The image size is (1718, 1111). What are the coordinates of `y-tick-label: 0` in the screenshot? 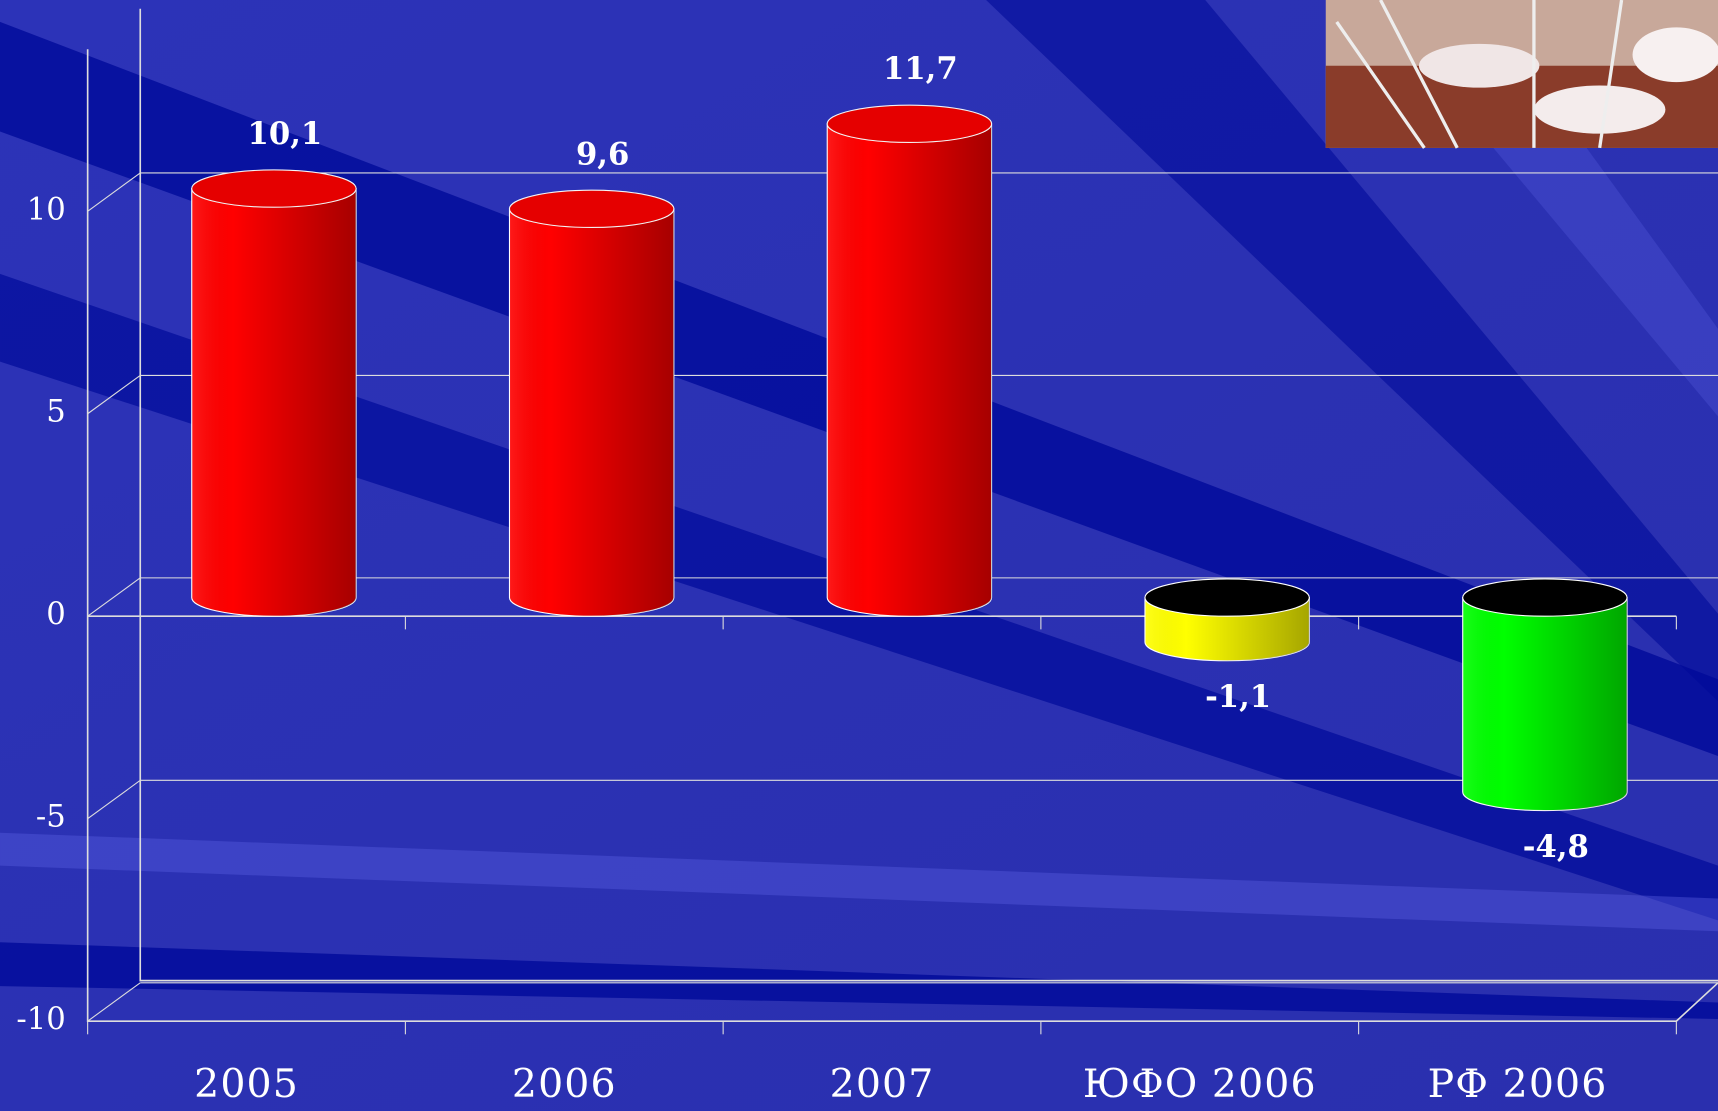 It's located at (56, 614).